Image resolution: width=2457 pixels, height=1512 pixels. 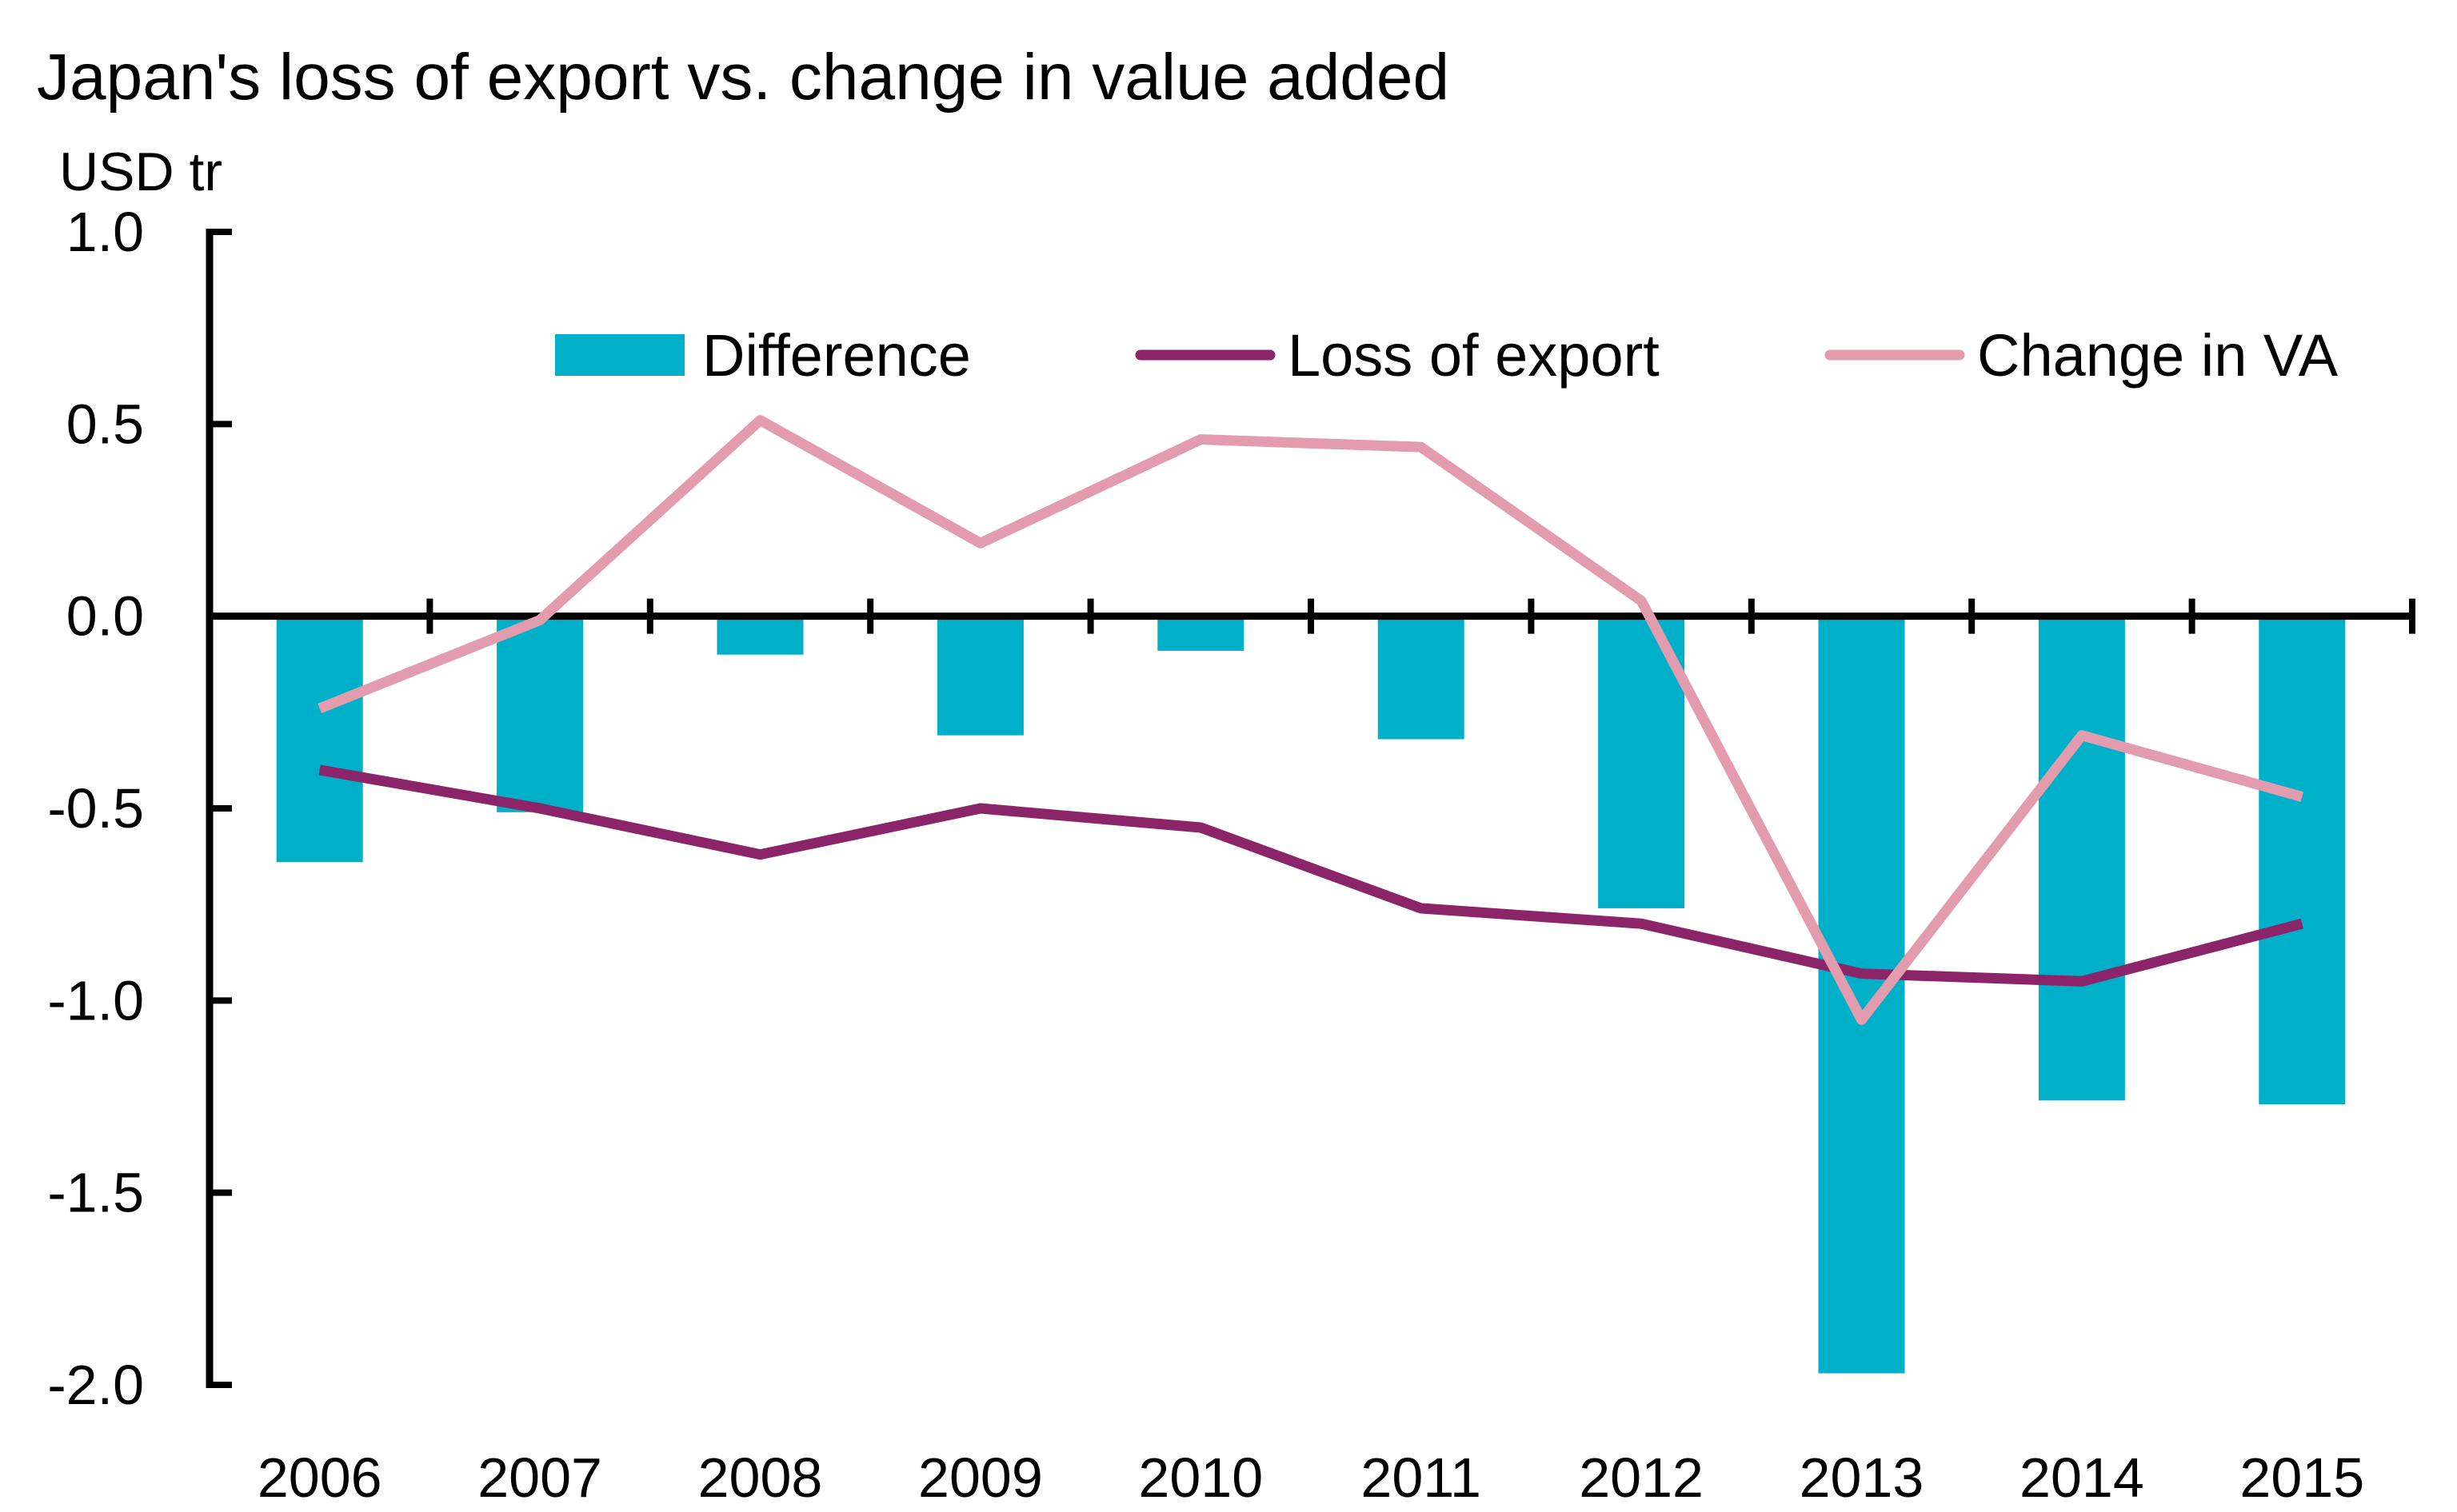 What do you see at coordinates (95, 1193) in the screenshot?
I see `y-tick-label: -1.5` at bounding box center [95, 1193].